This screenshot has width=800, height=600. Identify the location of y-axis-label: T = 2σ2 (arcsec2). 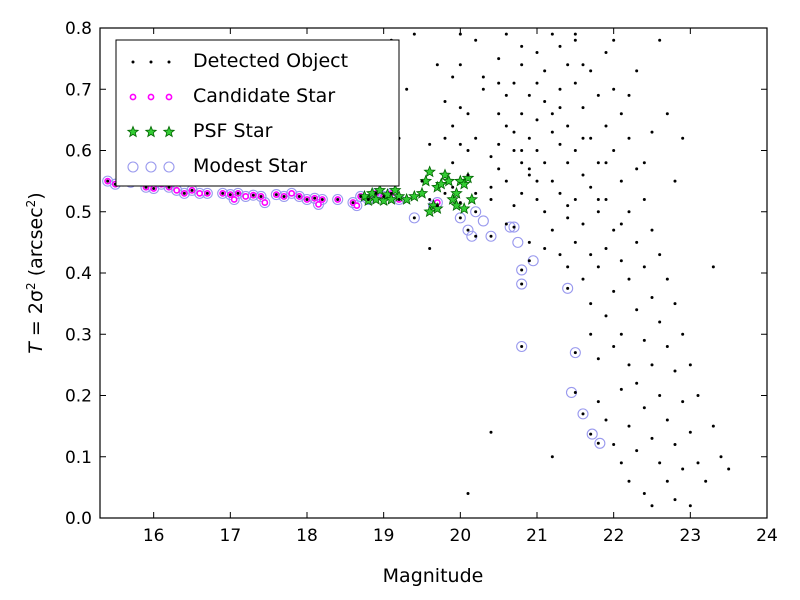
(35, 272).